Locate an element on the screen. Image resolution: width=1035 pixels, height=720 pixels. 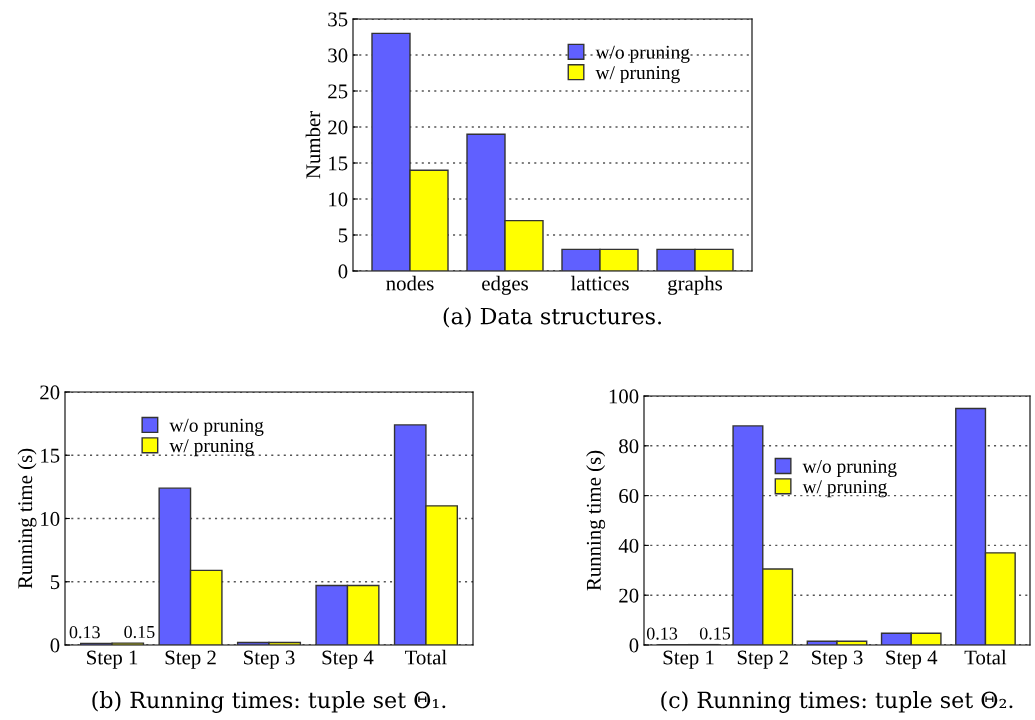
x-tick-label: lattices is located at coordinates (599, 283).